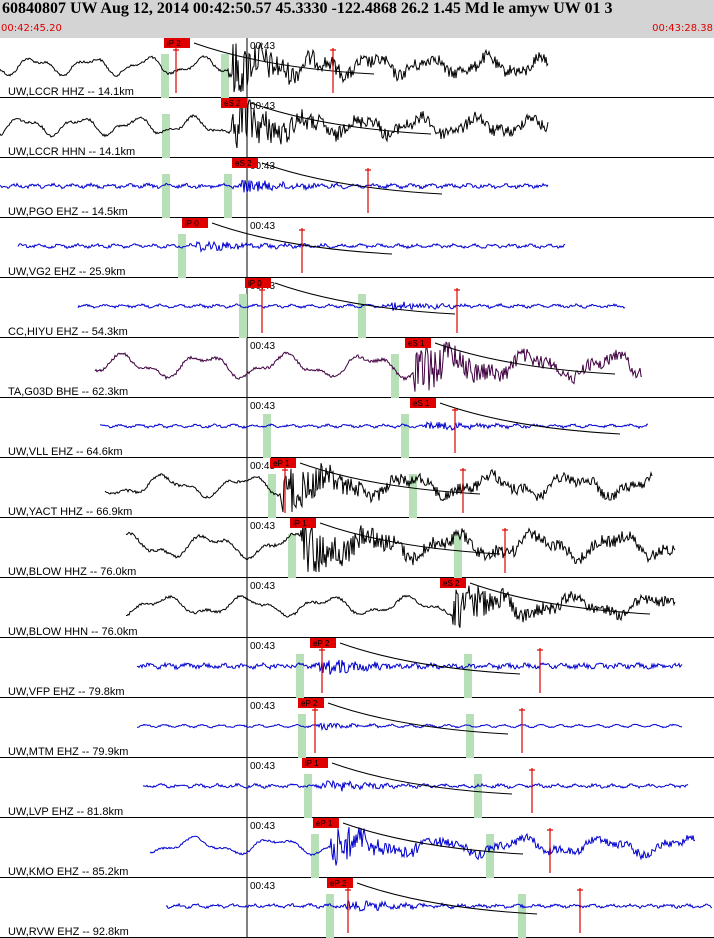  I want to click on station-label: UW,VFP EHZ -- 79.8km, so click(66, 692).